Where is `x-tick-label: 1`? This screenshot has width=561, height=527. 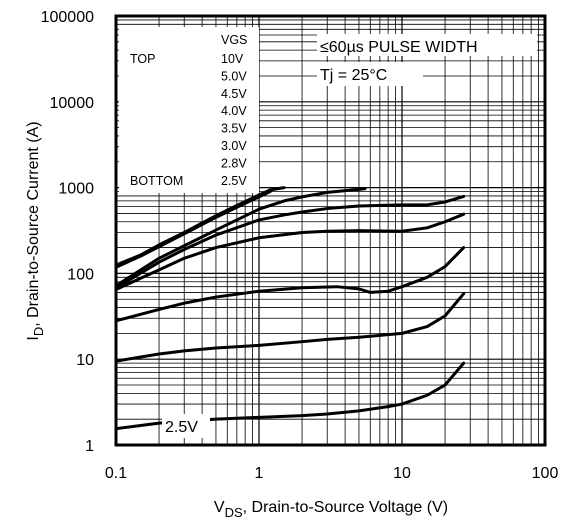
x-tick-label: 1 is located at coordinates (259, 473).